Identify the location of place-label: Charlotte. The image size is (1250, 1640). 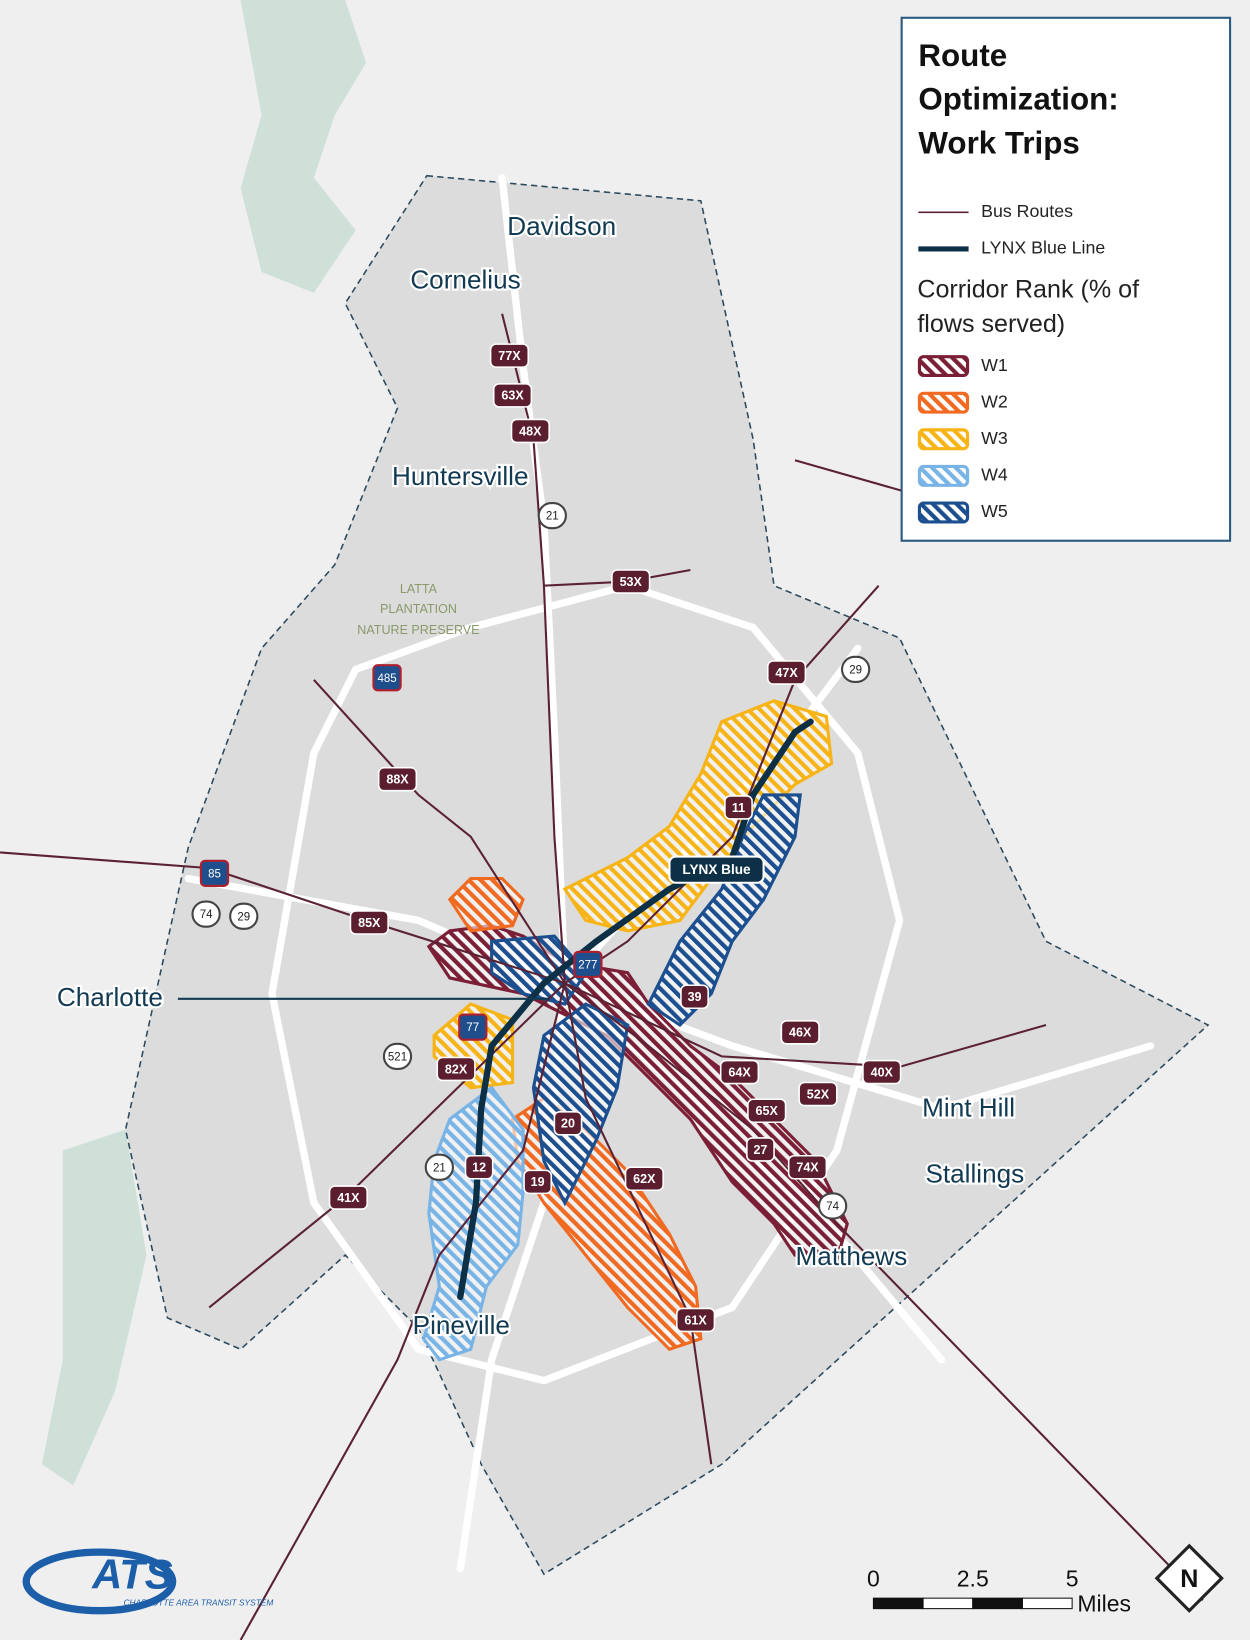
(110, 997).